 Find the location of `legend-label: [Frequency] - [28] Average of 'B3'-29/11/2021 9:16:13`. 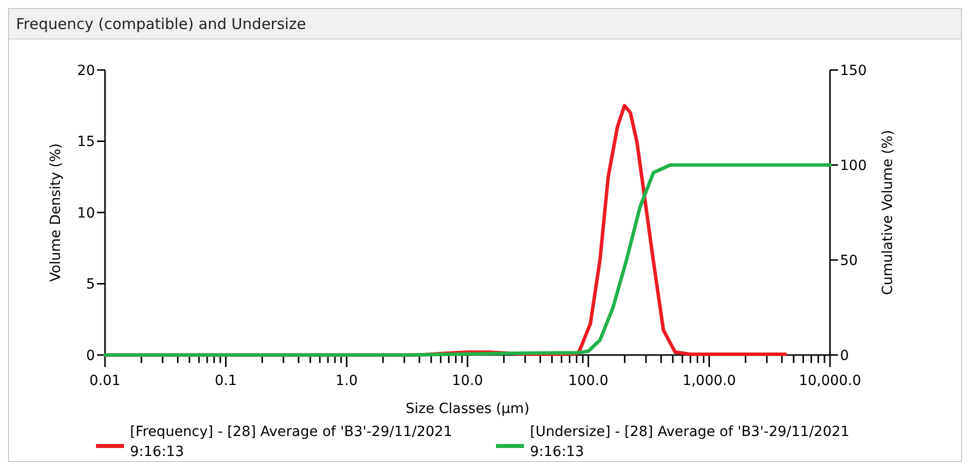

legend-label: [Frequency] - [28] Average of 'B3'-29/11/2021 9:16:13 is located at coordinates (291, 442).